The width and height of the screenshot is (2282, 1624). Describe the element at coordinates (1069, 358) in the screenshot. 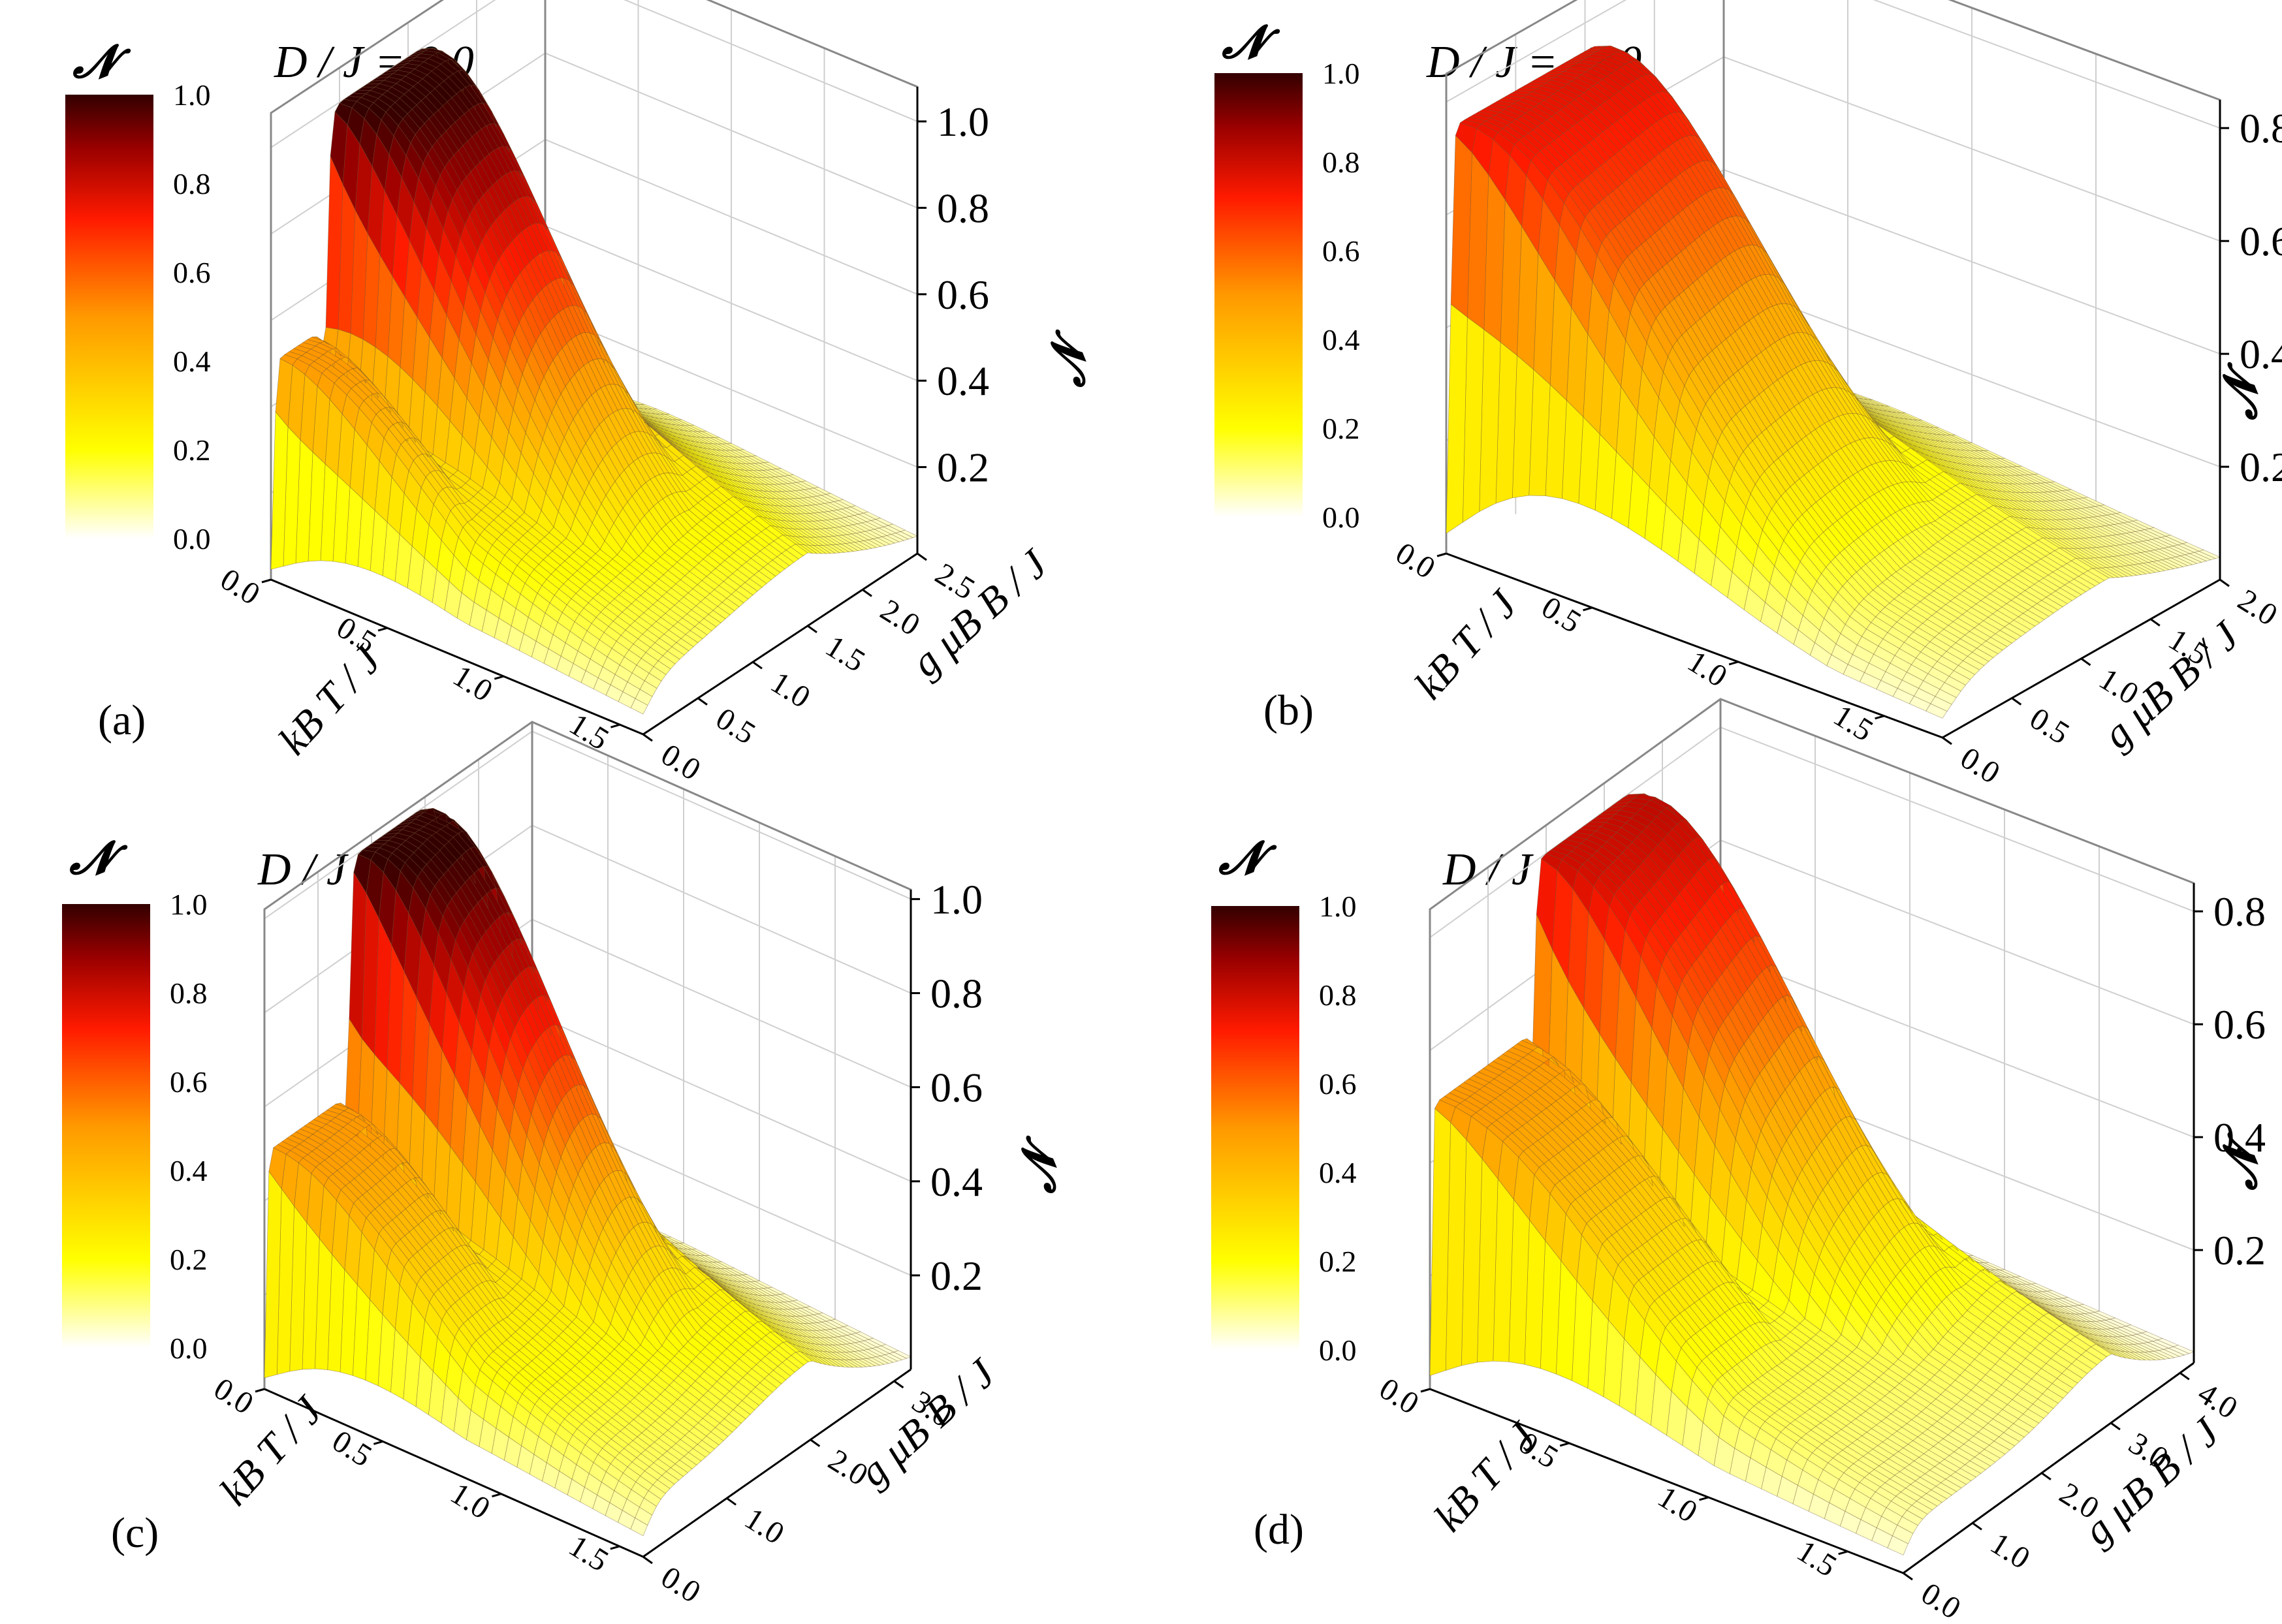

I see `z-axis-label: 𝓝` at that location.